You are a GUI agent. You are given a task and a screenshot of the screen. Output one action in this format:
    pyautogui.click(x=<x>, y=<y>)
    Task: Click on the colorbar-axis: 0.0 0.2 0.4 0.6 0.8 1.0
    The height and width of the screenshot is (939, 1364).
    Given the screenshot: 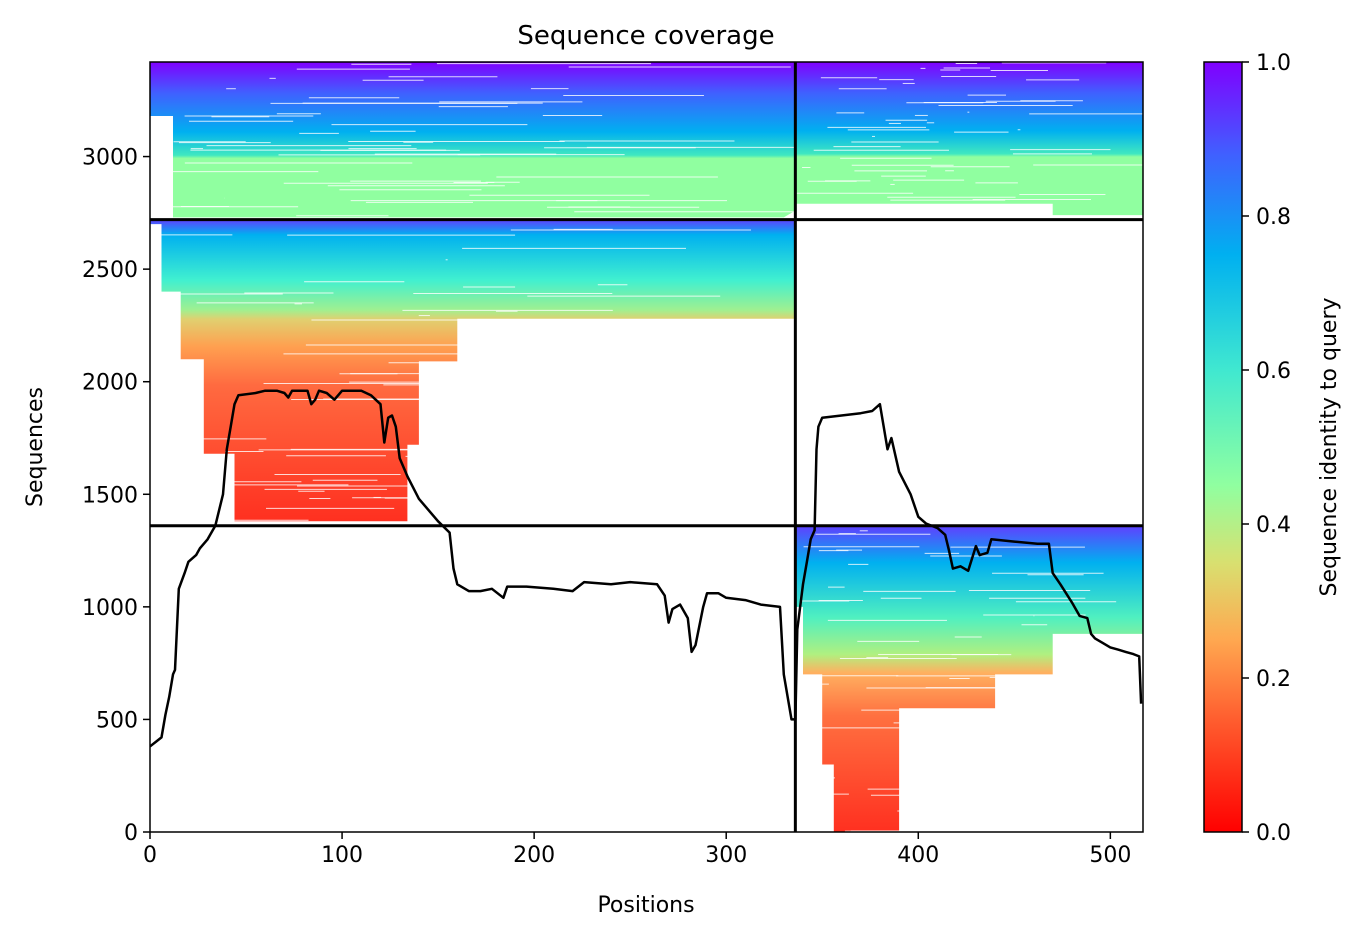 What is the action you would take?
    pyautogui.click(x=1266, y=448)
    